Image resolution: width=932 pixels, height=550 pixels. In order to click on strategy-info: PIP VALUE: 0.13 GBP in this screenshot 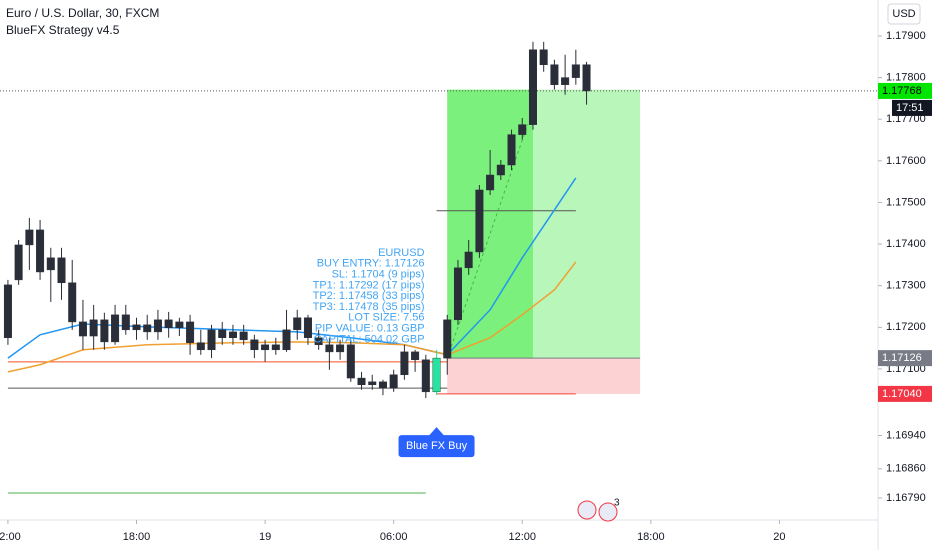, I will do `click(370, 329)`.